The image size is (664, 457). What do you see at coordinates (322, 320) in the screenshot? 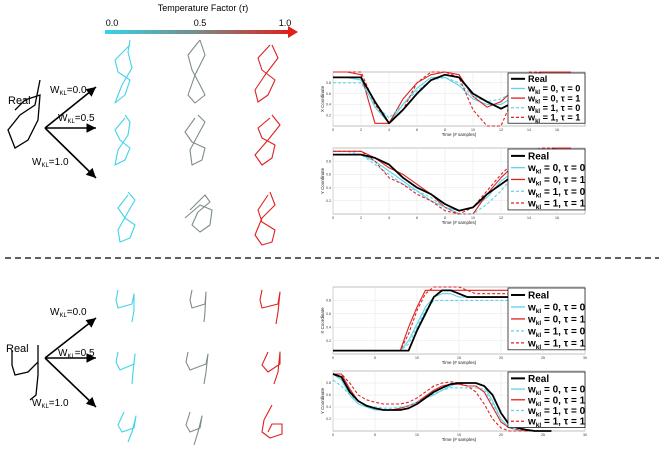
I see `y-axis-label: X Coordinate` at bounding box center [322, 320].